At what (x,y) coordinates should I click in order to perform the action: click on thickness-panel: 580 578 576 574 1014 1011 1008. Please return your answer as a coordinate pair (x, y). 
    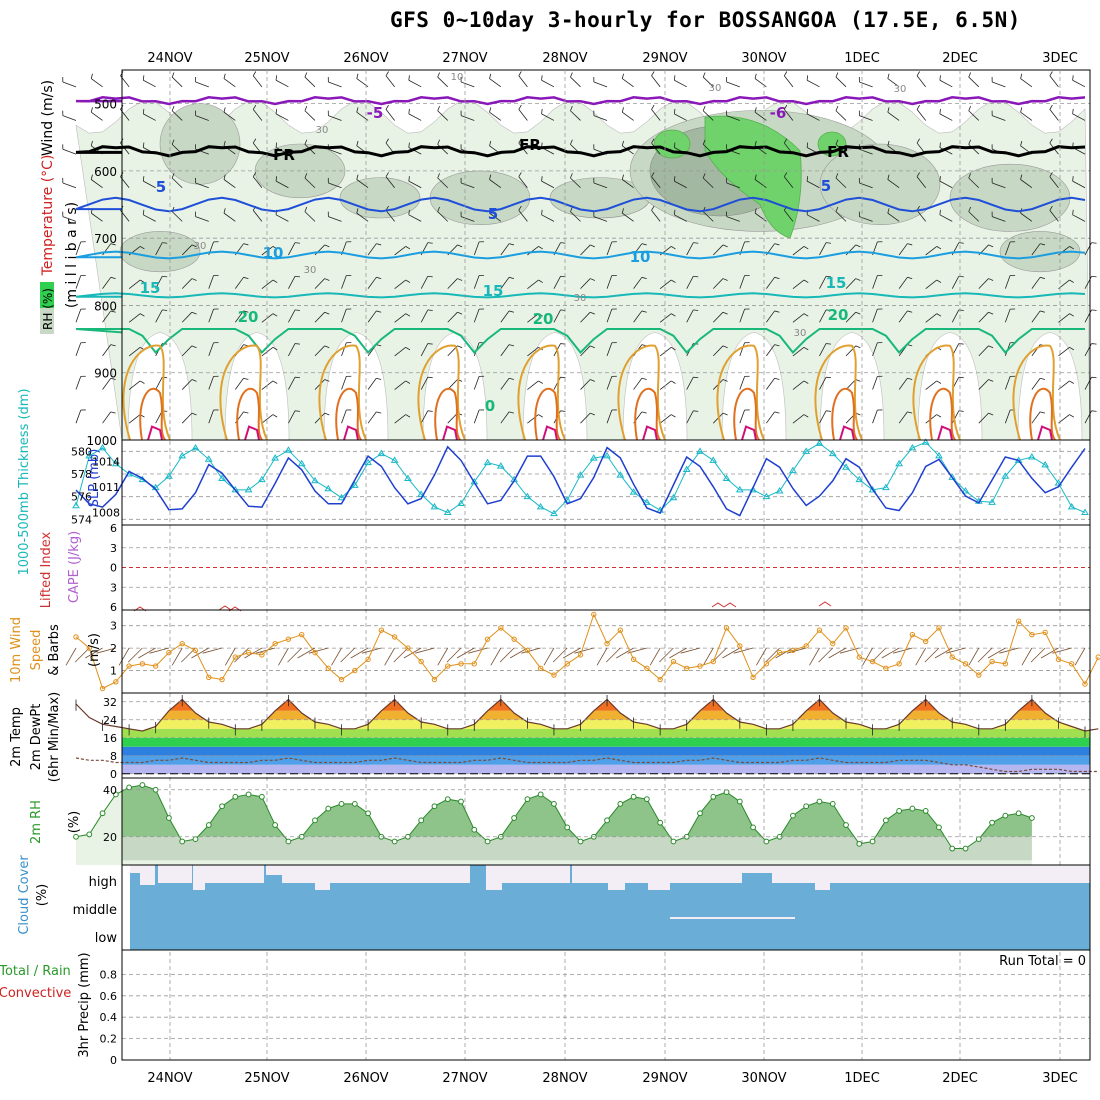
    Looking at the image, I should click on (581, 482).